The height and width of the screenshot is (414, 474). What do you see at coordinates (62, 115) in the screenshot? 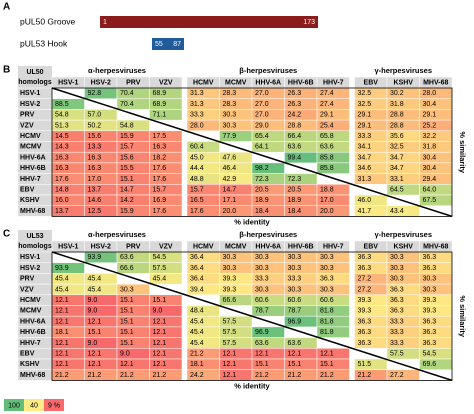
I see `cell-value: 54.8` at bounding box center [62, 115].